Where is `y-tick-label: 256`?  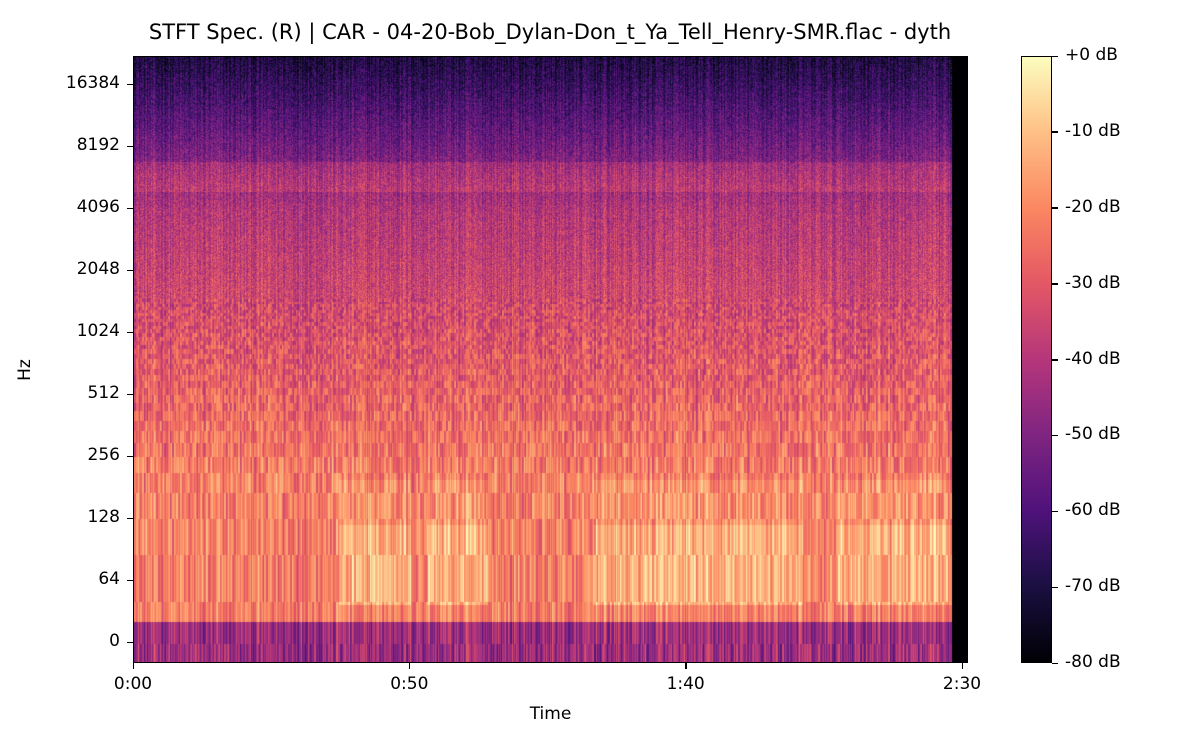 y-tick-label: 256 is located at coordinates (103, 455).